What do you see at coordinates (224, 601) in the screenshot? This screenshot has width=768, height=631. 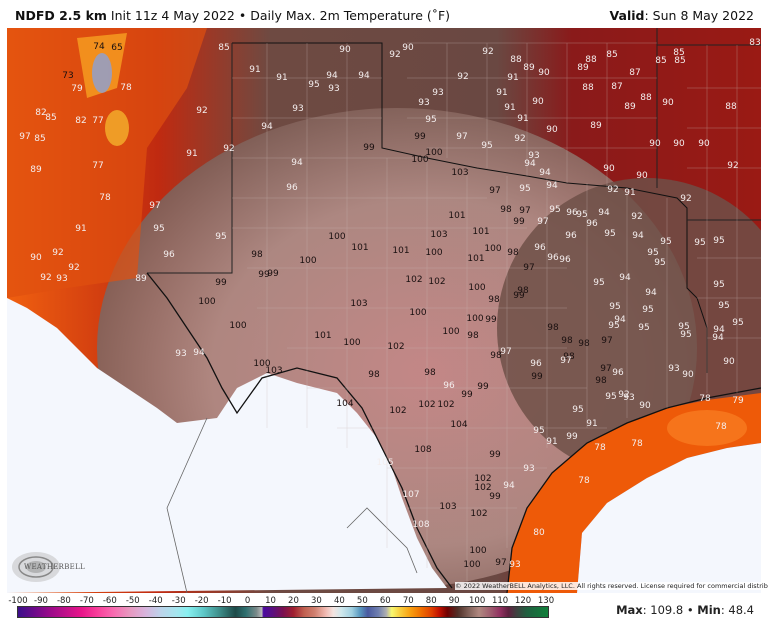 I see `legend-tick: -10` at bounding box center [224, 601].